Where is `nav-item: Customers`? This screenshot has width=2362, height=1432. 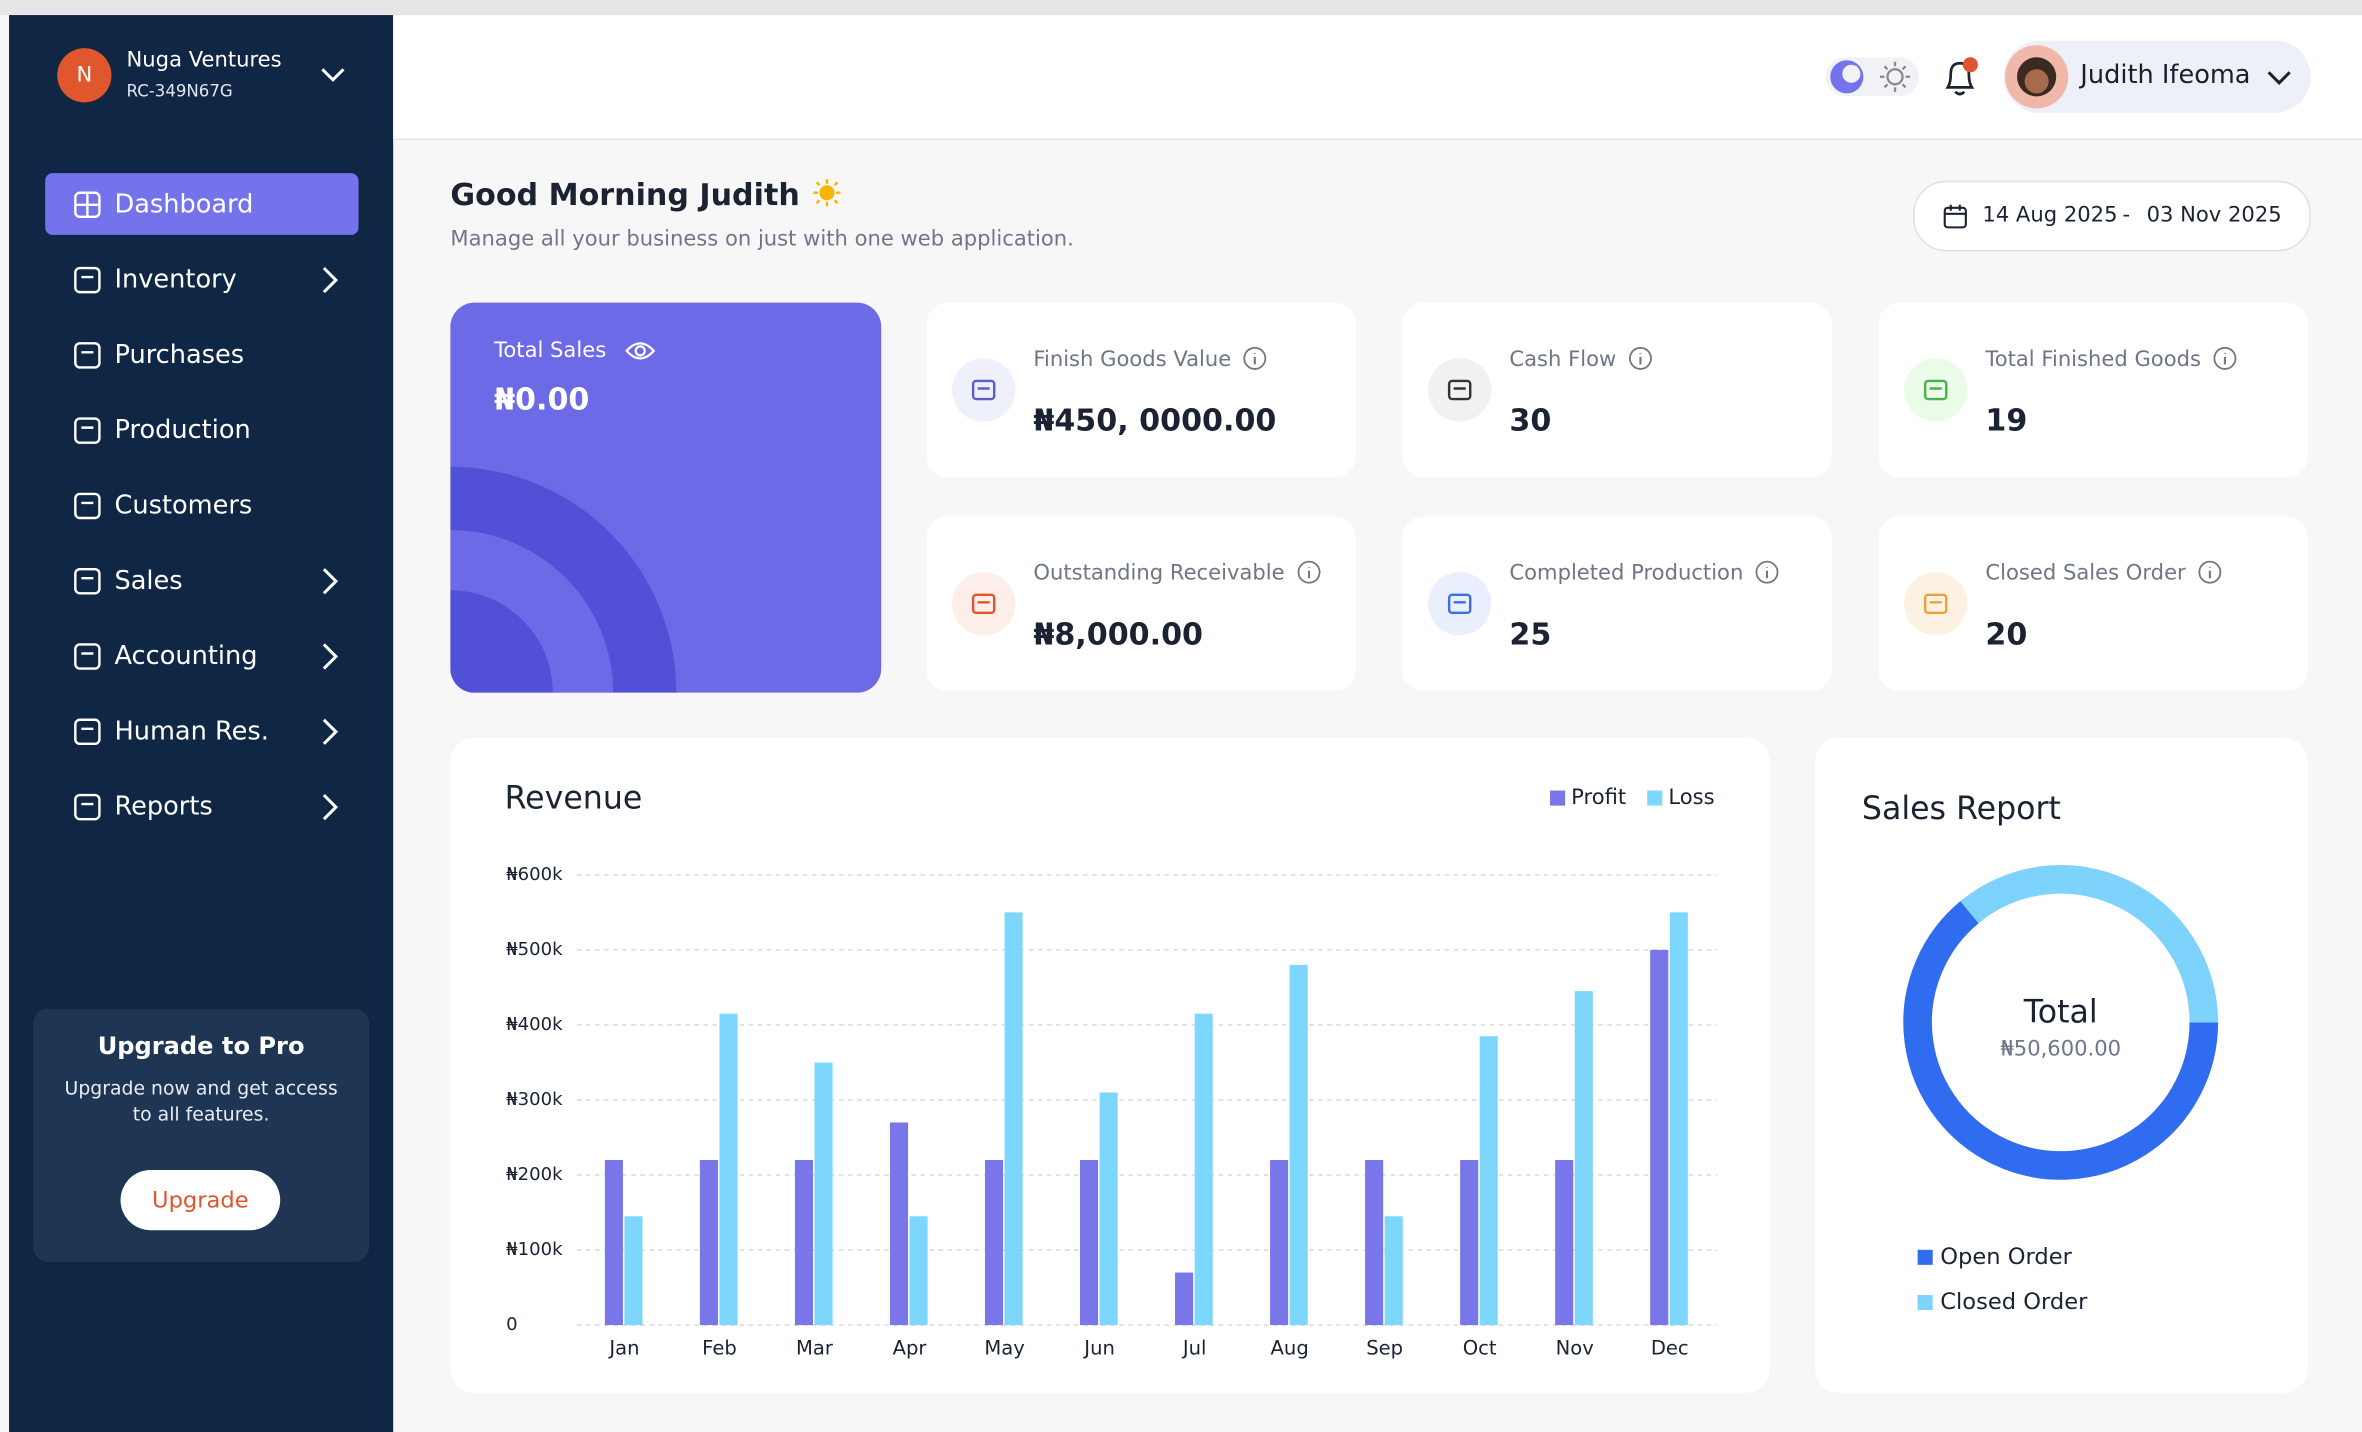 nav-item: Customers is located at coordinates (201, 505).